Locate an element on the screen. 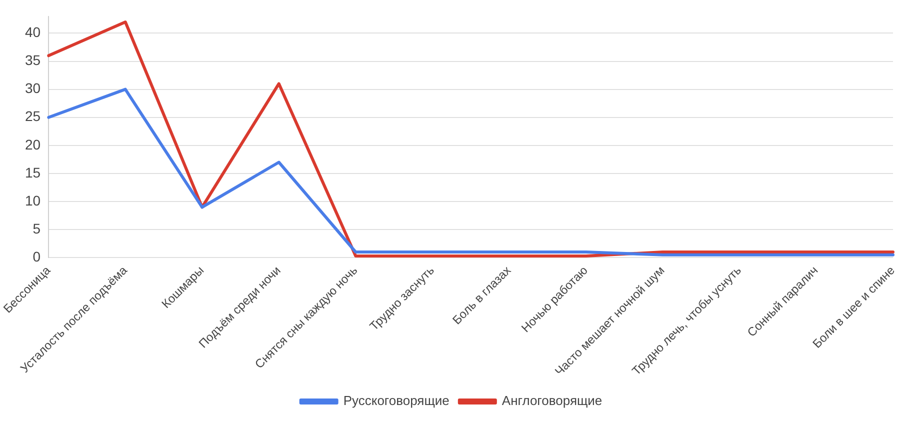  y-tick-label: 20 is located at coordinates (33, 144).